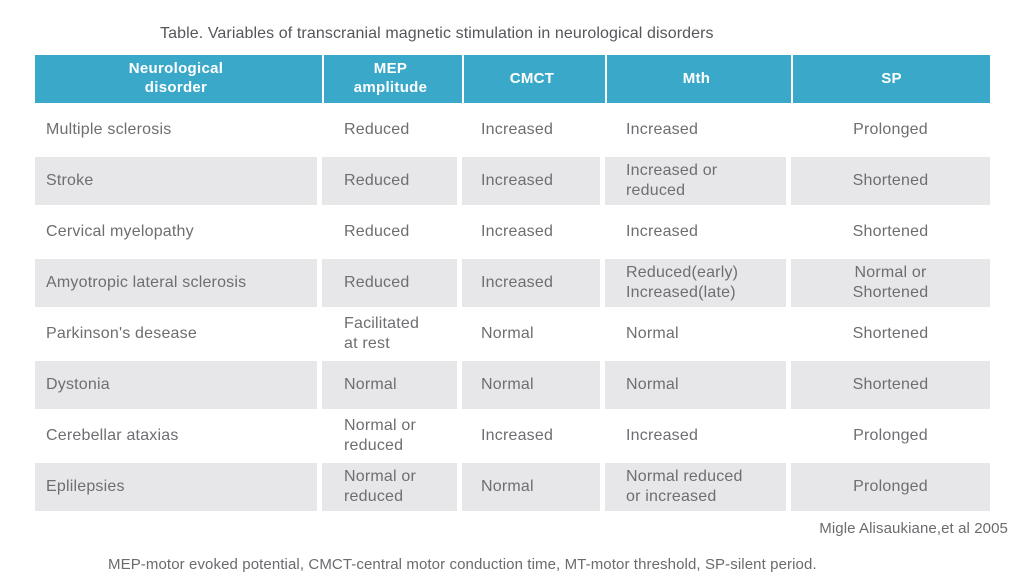 The height and width of the screenshot is (586, 1024). Describe the element at coordinates (890, 79) in the screenshot. I see `header-sp: SP` at that location.